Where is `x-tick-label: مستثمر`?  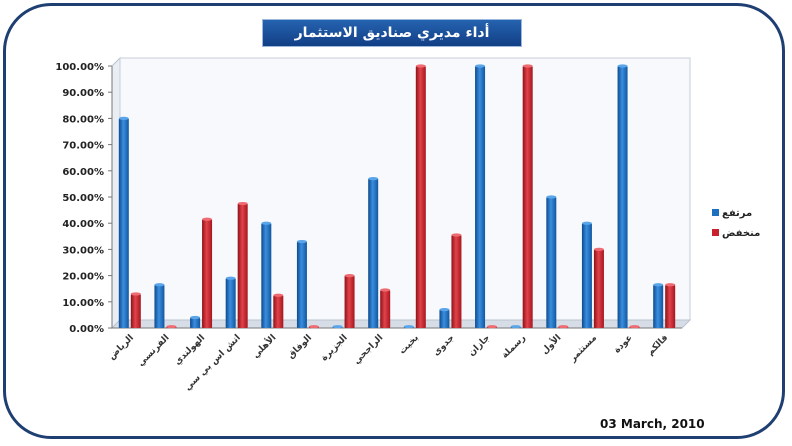 x-tick-label: مستثمر is located at coordinates (583, 349).